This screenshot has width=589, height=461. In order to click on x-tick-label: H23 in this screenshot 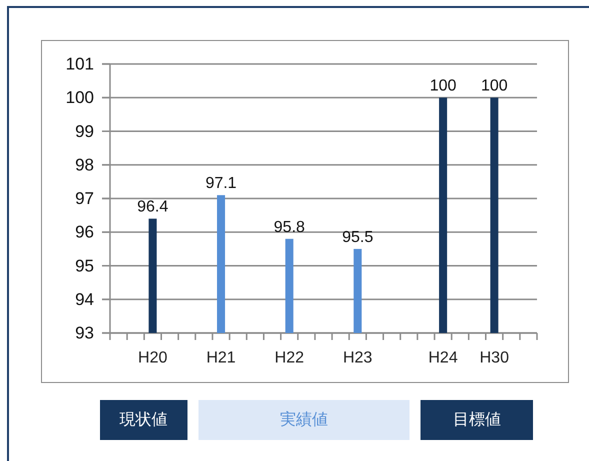, I will do `click(357, 358)`.